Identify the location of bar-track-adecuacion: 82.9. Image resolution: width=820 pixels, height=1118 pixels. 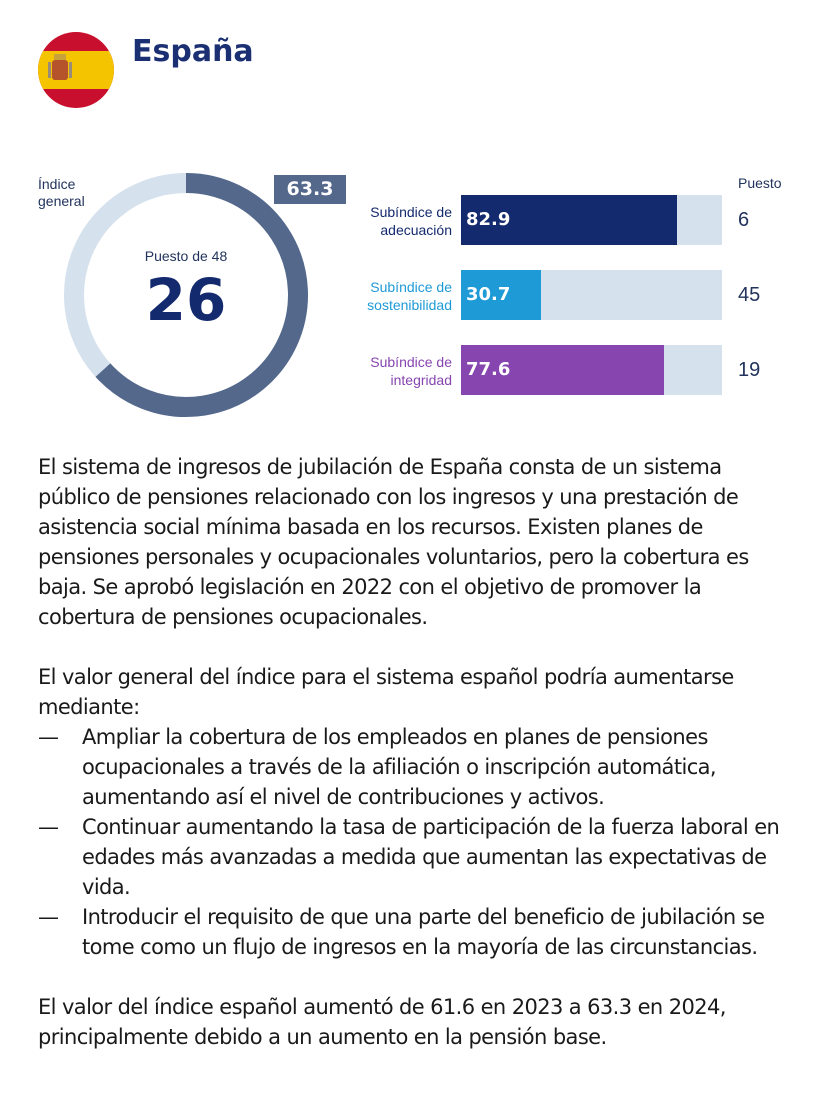
(591, 220).